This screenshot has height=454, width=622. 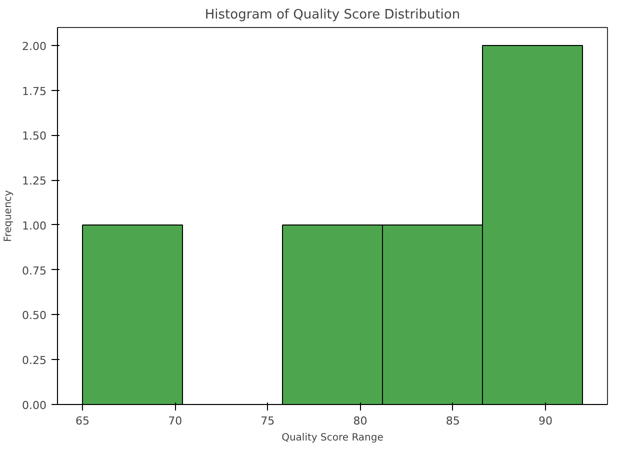 What do you see at coordinates (8, 216) in the screenshot?
I see `y-axis-title: Frequency` at bounding box center [8, 216].